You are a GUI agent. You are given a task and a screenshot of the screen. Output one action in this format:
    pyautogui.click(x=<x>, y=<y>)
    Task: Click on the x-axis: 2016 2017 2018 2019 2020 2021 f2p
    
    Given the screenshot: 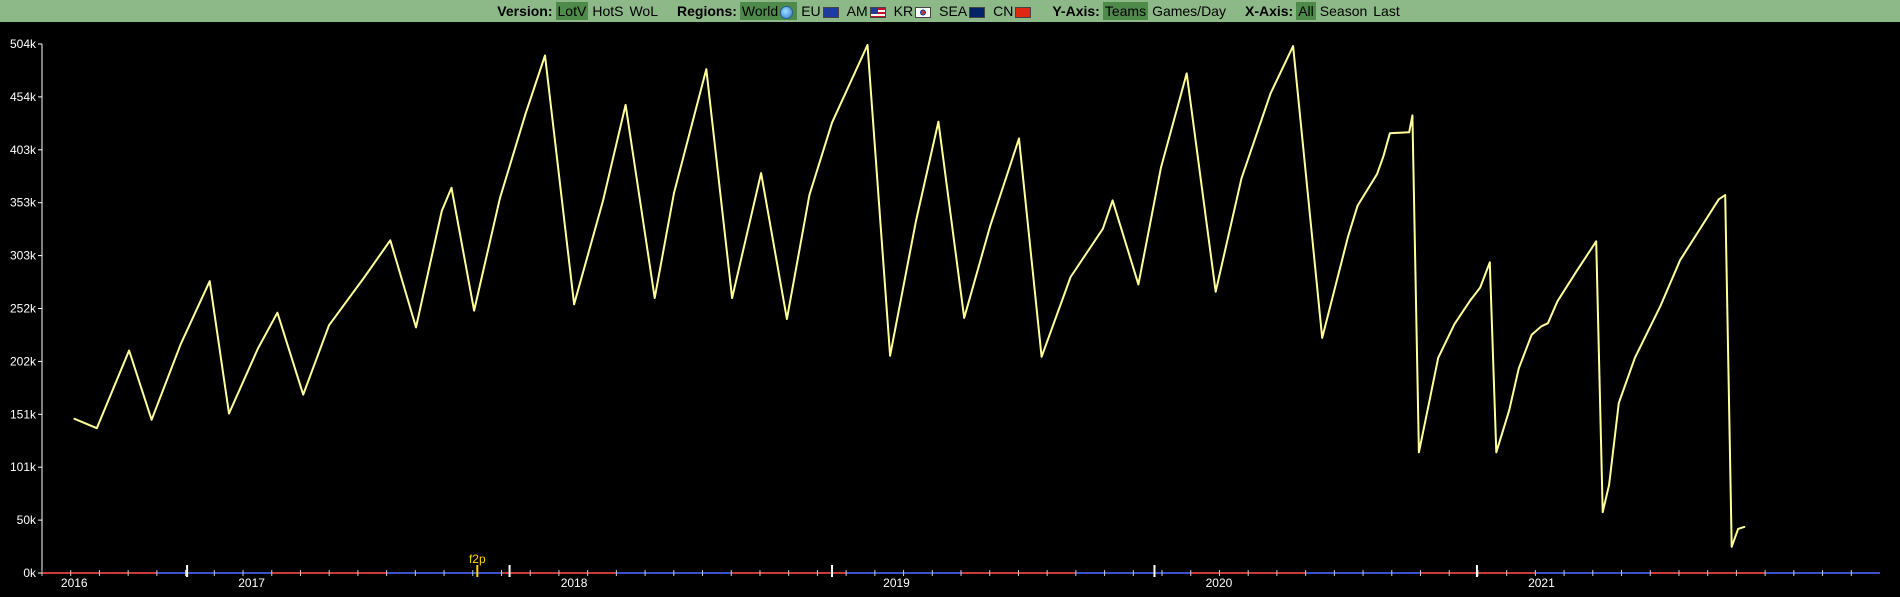 What is the action you would take?
    pyautogui.click(x=960, y=571)
    